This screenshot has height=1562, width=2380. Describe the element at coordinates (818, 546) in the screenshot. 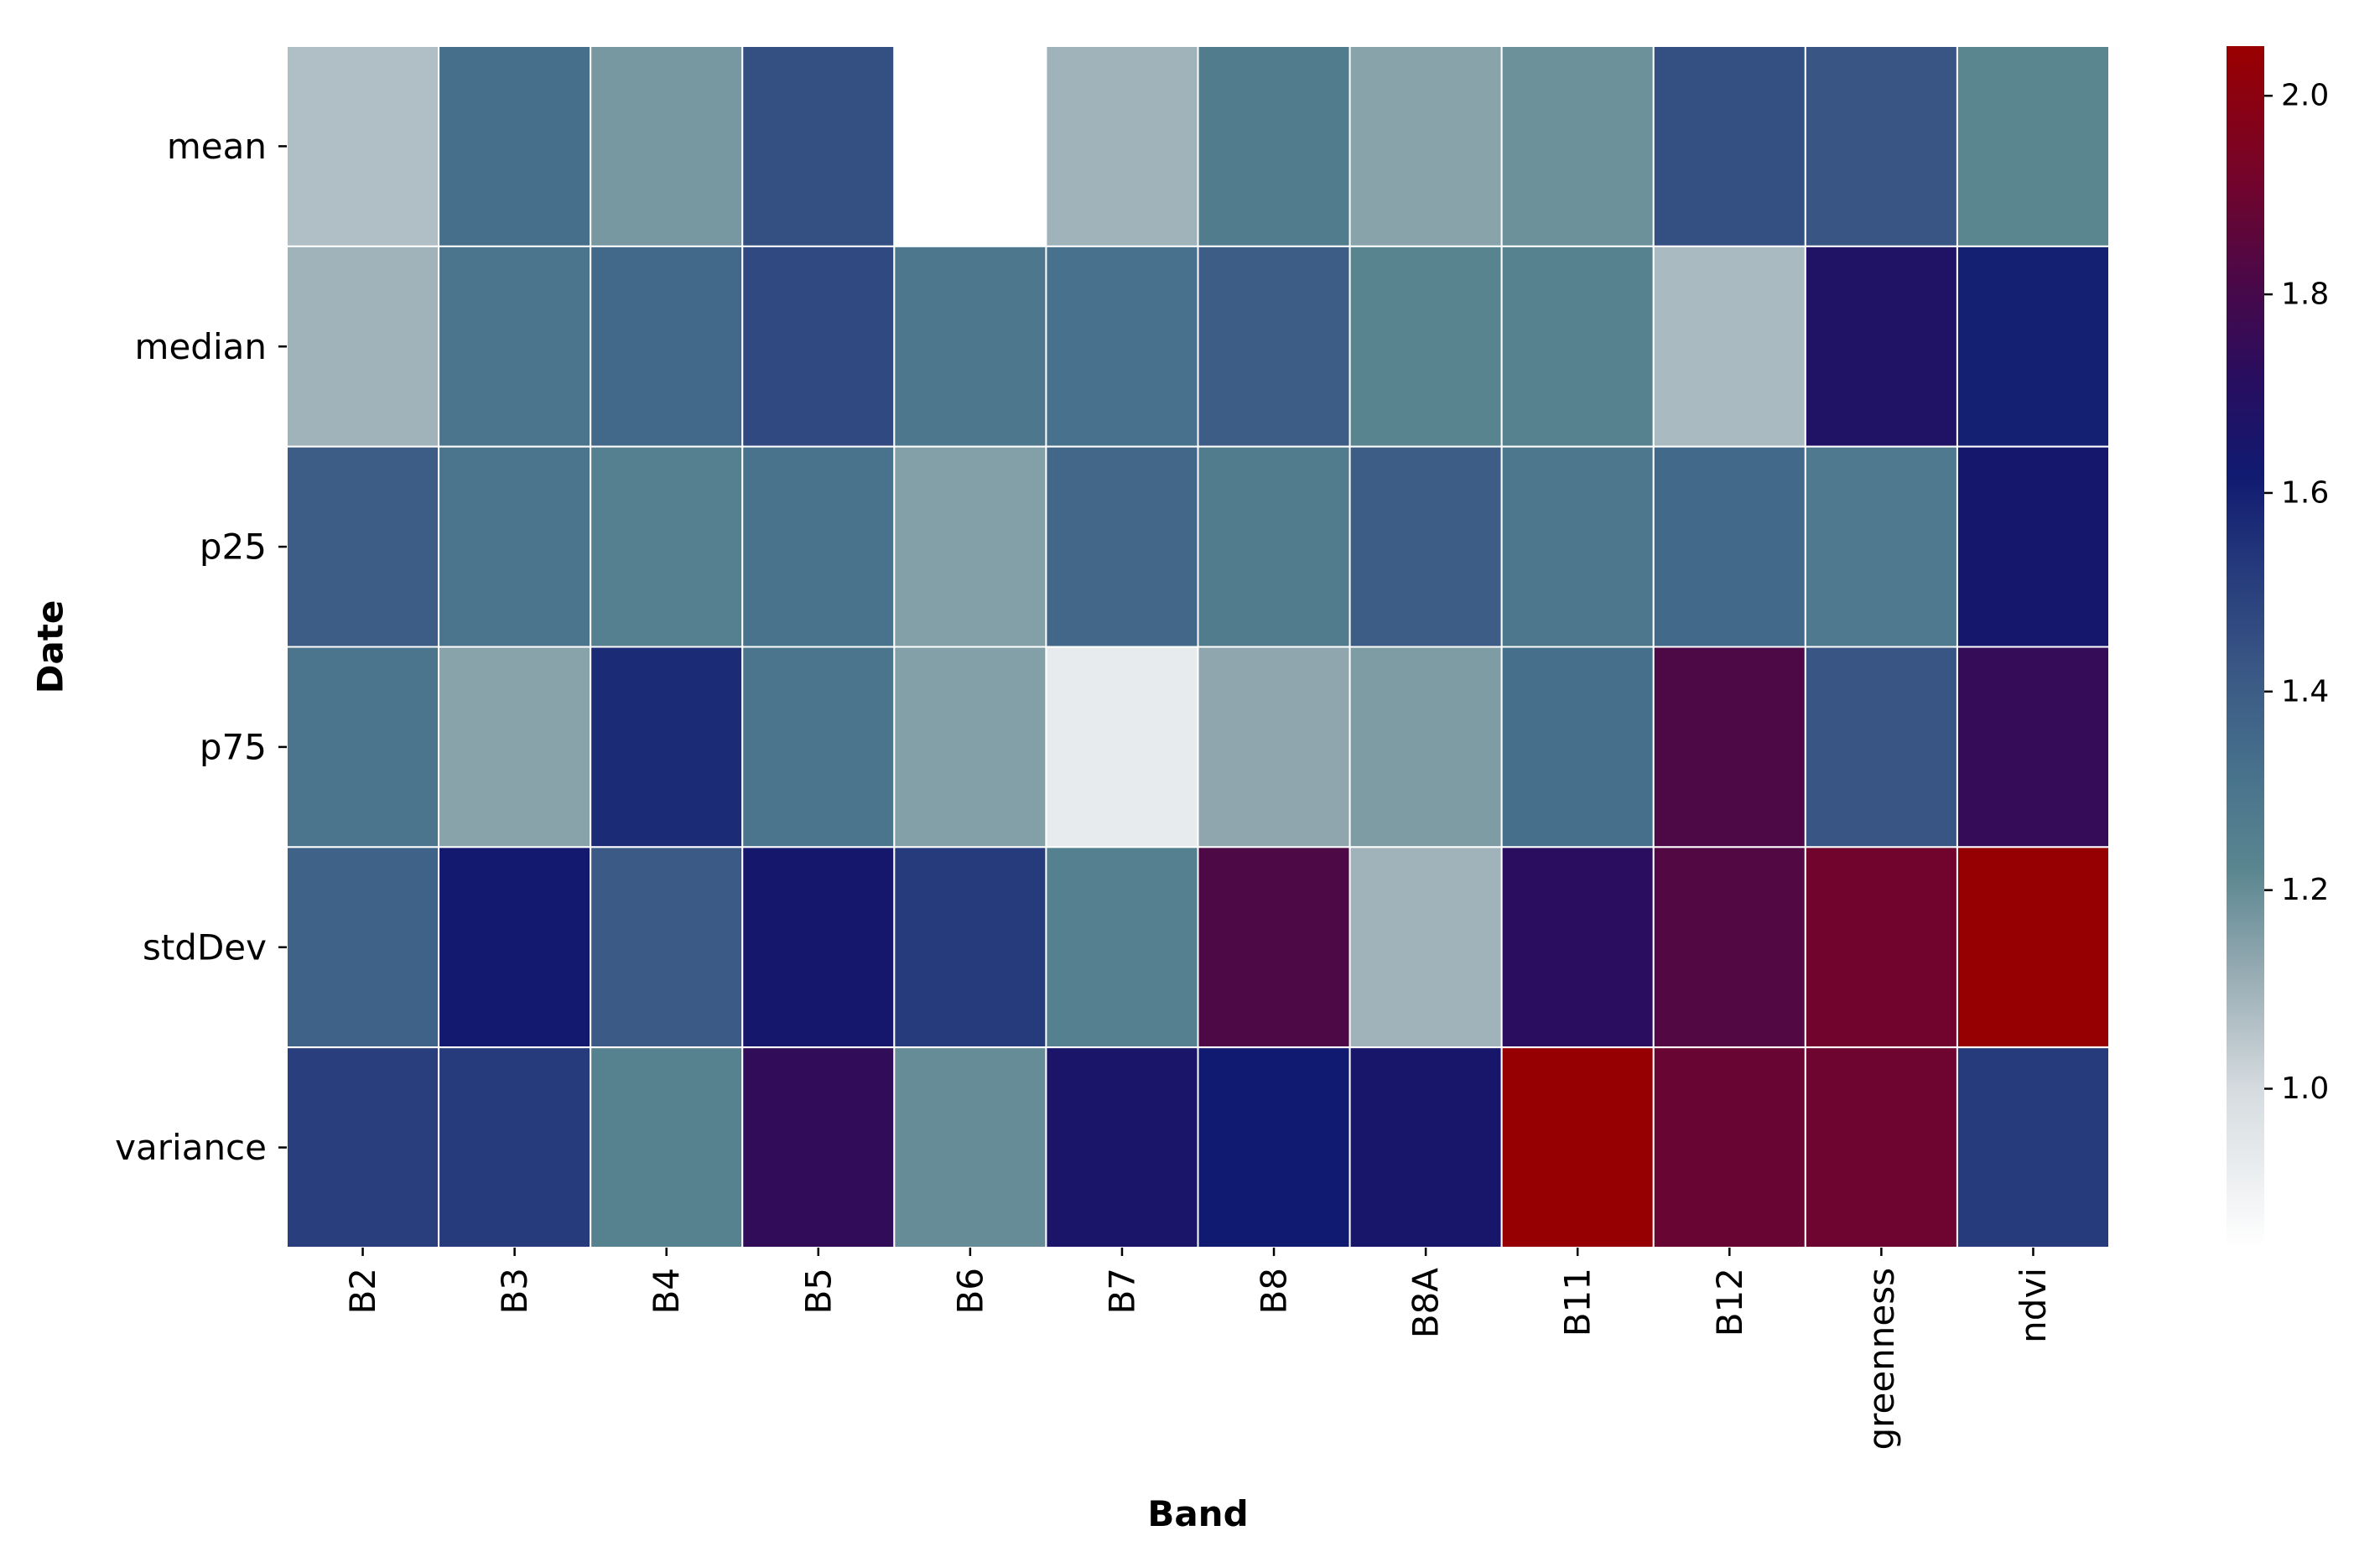

I see `heatmap-cell-p25-B5` at that location.